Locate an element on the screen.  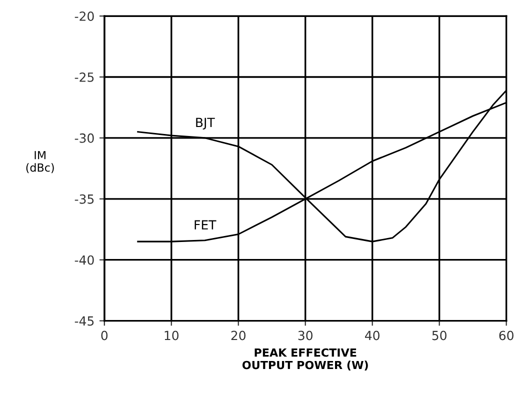
x-tick-label: 20 is located at coordinates (238, 335).